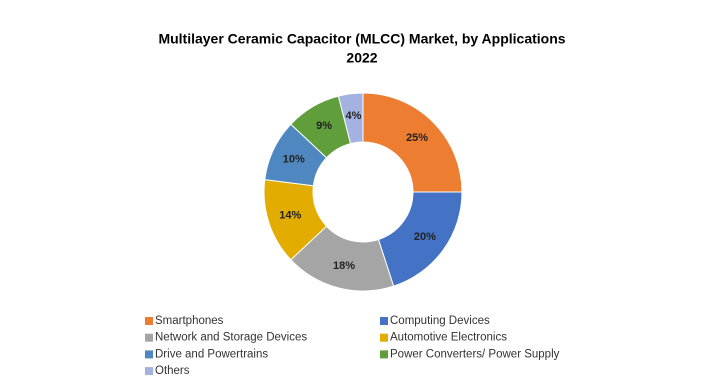  I want to click on data-label: 14%, so click(290, 216).